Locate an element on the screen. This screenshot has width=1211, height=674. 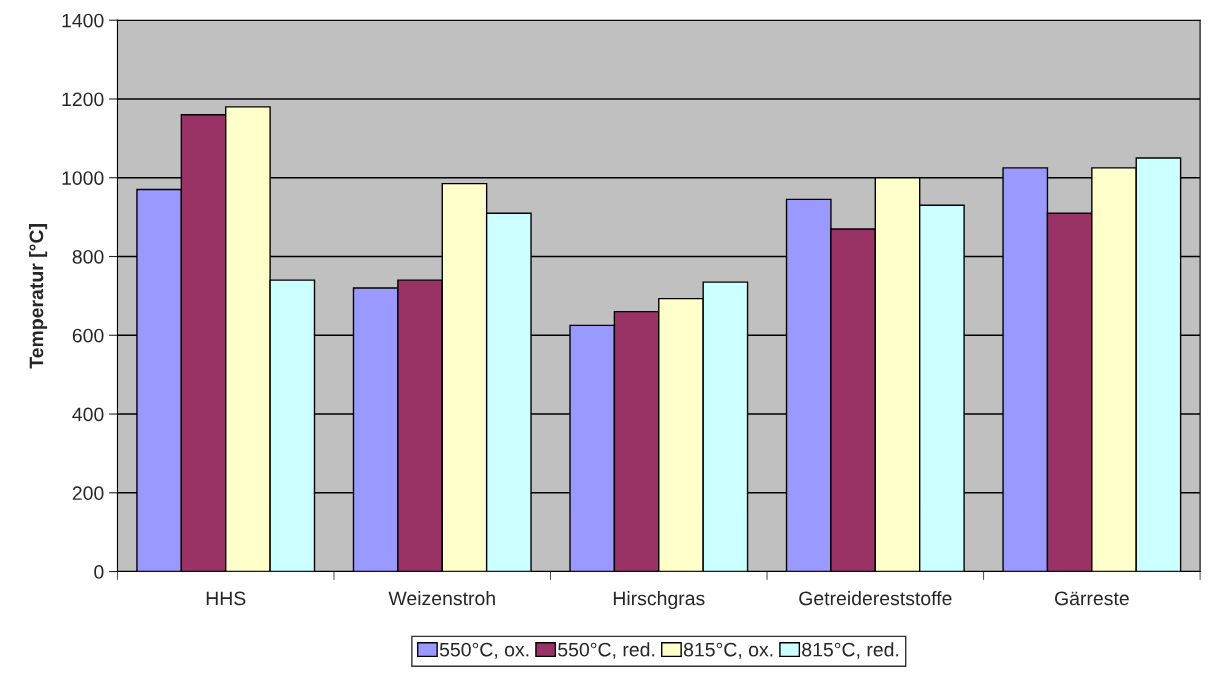
y-axis-title: Temperatur [°C] is located at coordinates (38, 296).